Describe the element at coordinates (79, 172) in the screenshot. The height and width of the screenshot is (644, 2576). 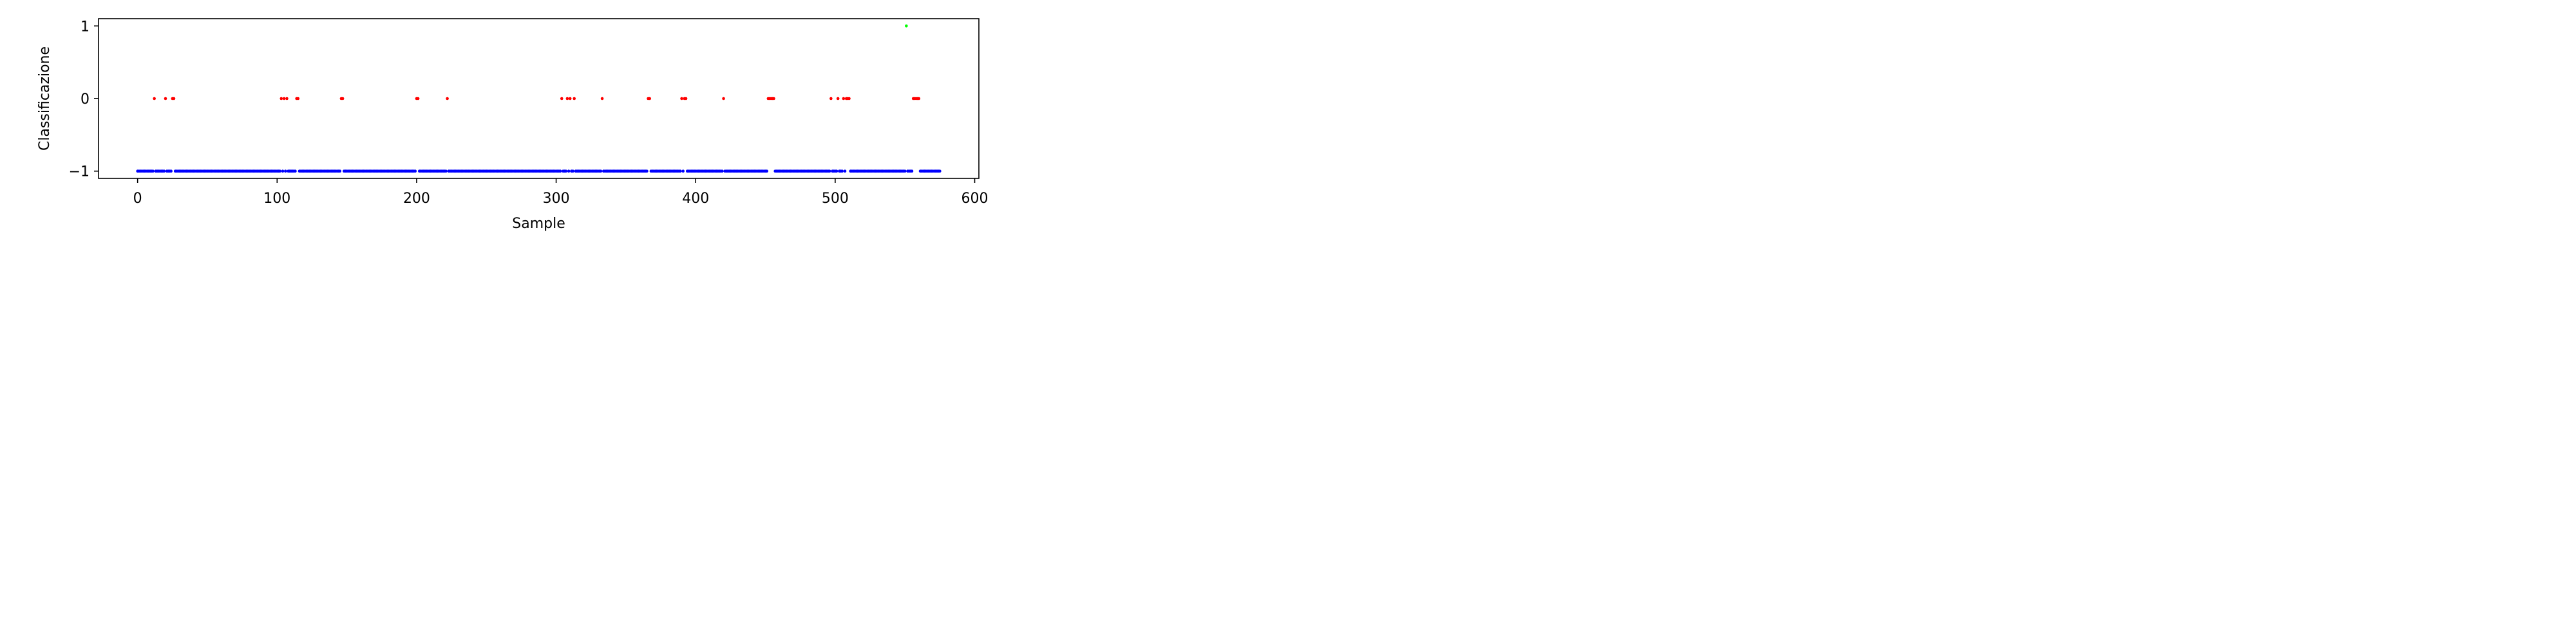
I see `y-tick-label: −1` at that location.